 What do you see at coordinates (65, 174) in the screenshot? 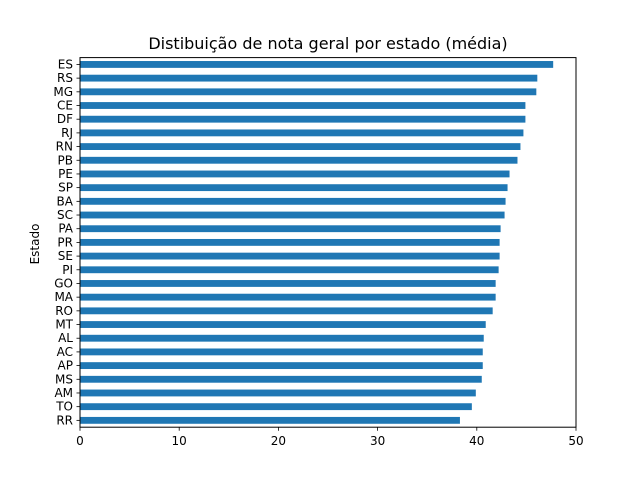
I see `y-tick-label: PE` at bounding box center [65, 174].